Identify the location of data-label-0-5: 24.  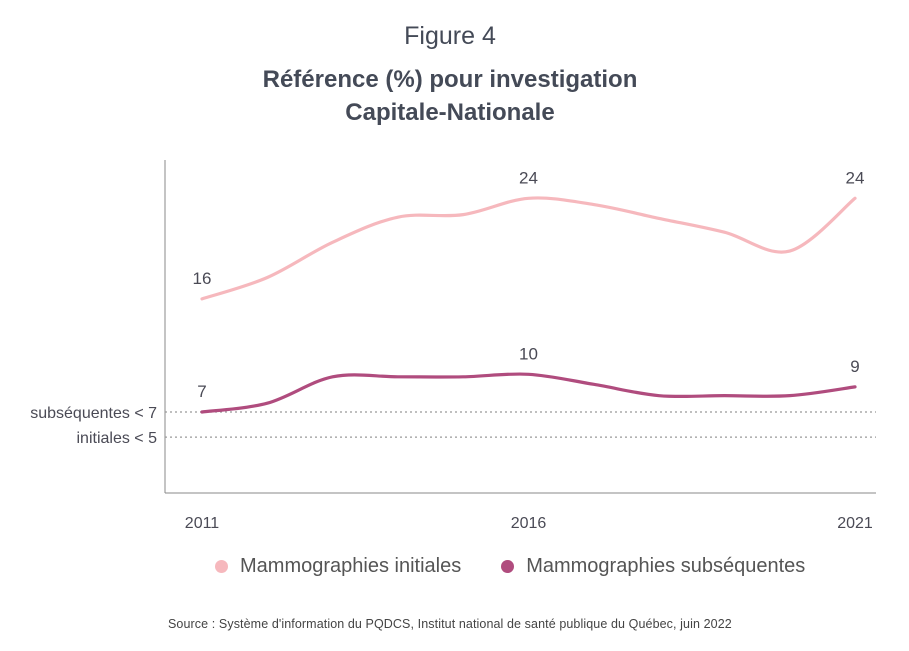
(528, 177).